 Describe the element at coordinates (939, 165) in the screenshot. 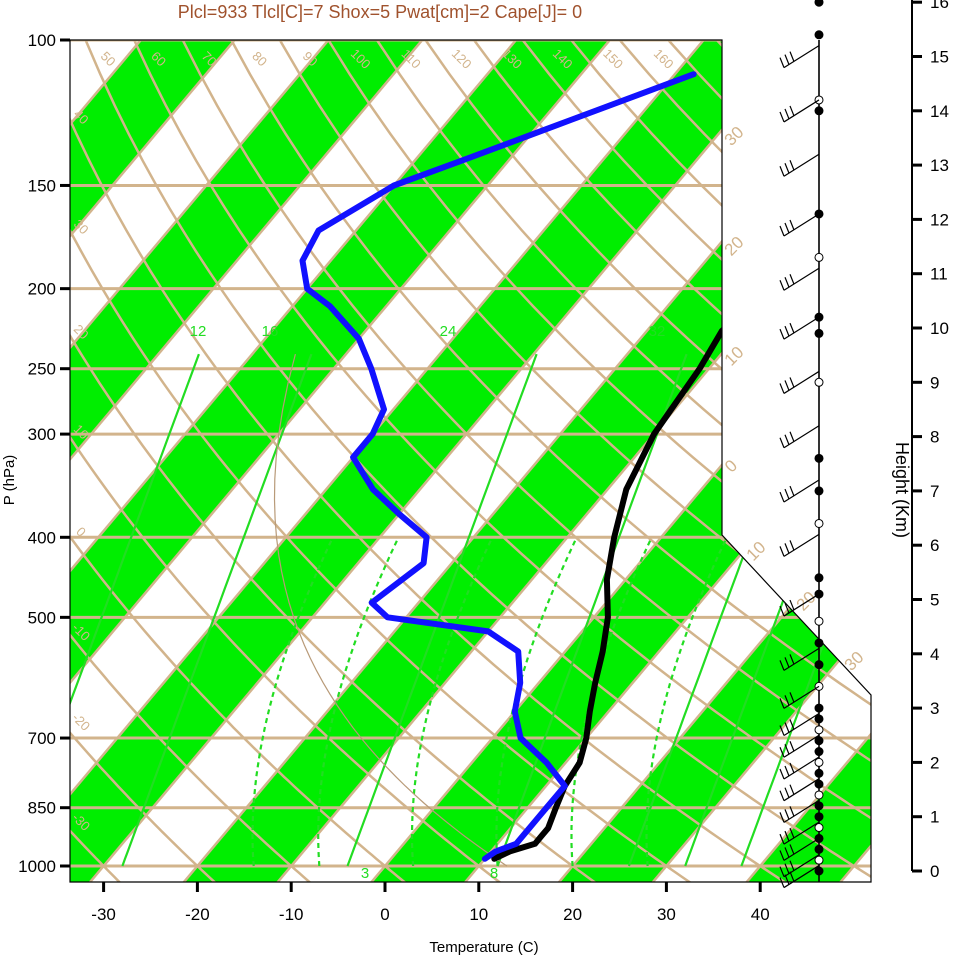

I see `height-tick-label: 13` at that location.